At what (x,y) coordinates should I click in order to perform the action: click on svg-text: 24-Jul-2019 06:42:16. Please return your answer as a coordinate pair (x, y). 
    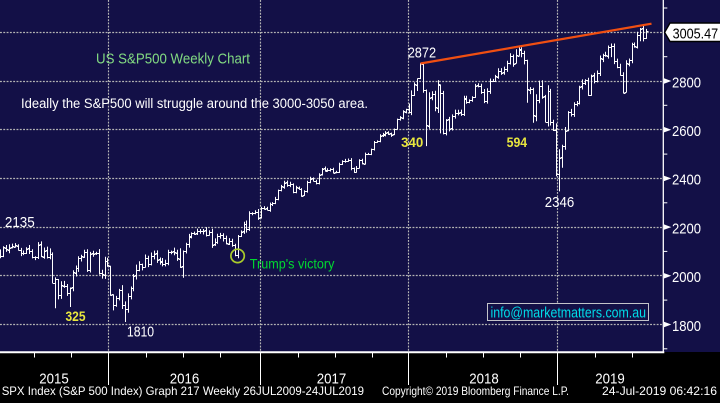
    Looking at the image, I should click on (659, 391).